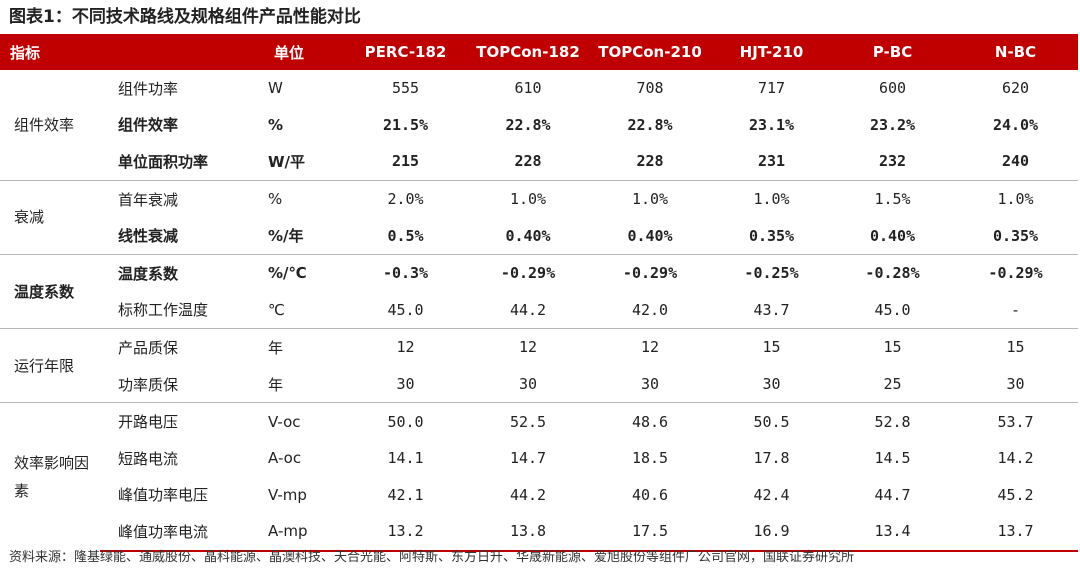 The height and width of the screenshot is (572, 1080). What do you see at coordinates (539, 384) in the screenshot?
I see `table-row: 功率质保 年 30 30 30 30 25 30` at bounding box center [539, 384].